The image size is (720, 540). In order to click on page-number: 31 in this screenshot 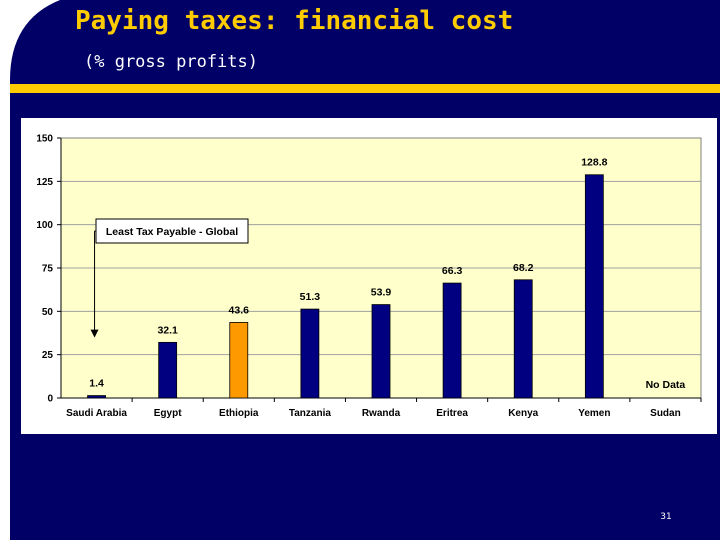, I will do `click(666, 517)`.